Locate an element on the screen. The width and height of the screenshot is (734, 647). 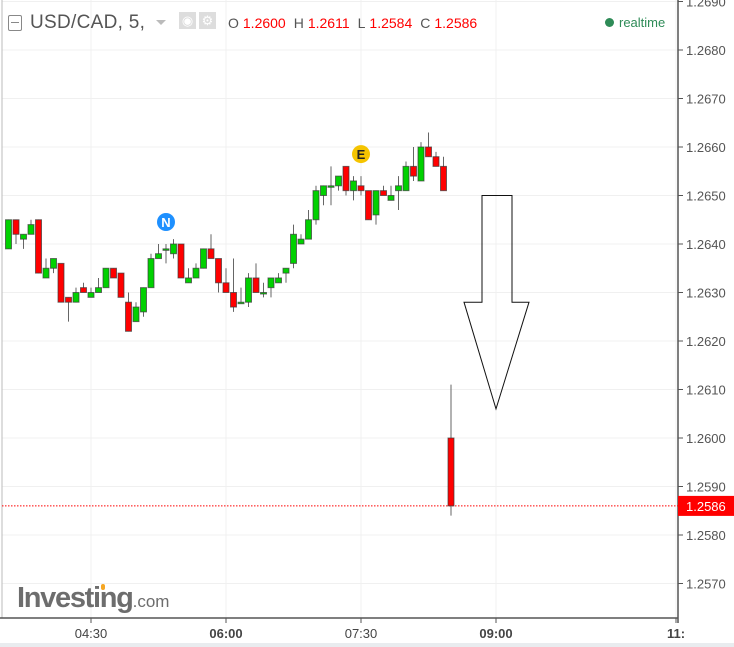
y-tick-label: 1.2660 is located at coordinates (706, 147).